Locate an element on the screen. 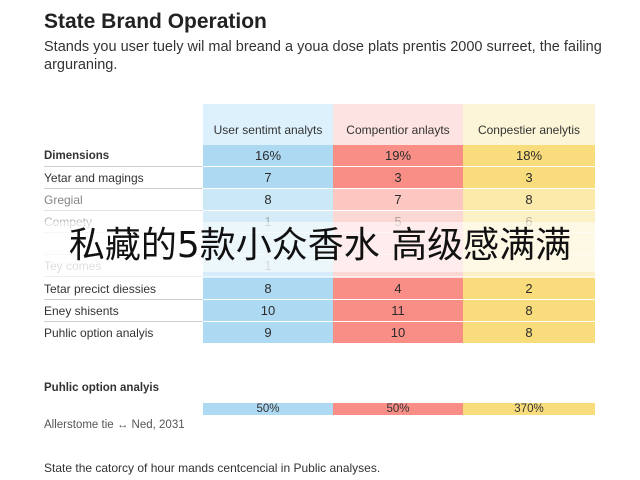  column-header: User sentimt analyts is located at coordinates (268, 130).